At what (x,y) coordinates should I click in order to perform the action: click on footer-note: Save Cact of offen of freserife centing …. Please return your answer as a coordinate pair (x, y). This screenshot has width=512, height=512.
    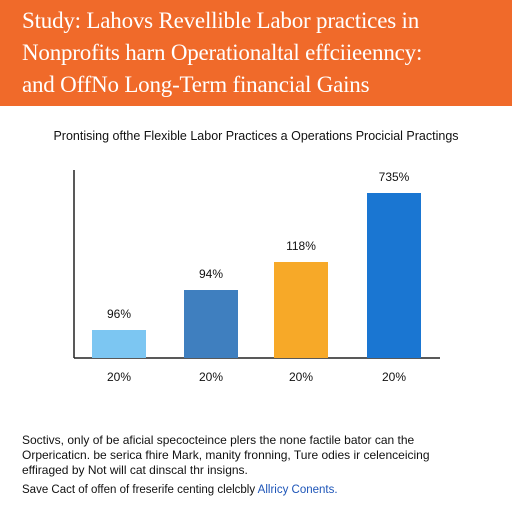
    Looking at the image, I should click on (180, 490).